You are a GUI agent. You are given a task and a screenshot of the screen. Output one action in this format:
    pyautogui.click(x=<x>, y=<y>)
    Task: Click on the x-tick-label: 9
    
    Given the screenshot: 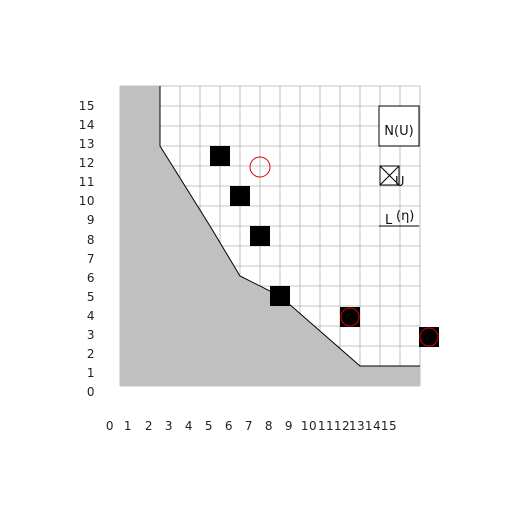 What is the action you would take?
    pyautogui.click(x=289, y=426)
    